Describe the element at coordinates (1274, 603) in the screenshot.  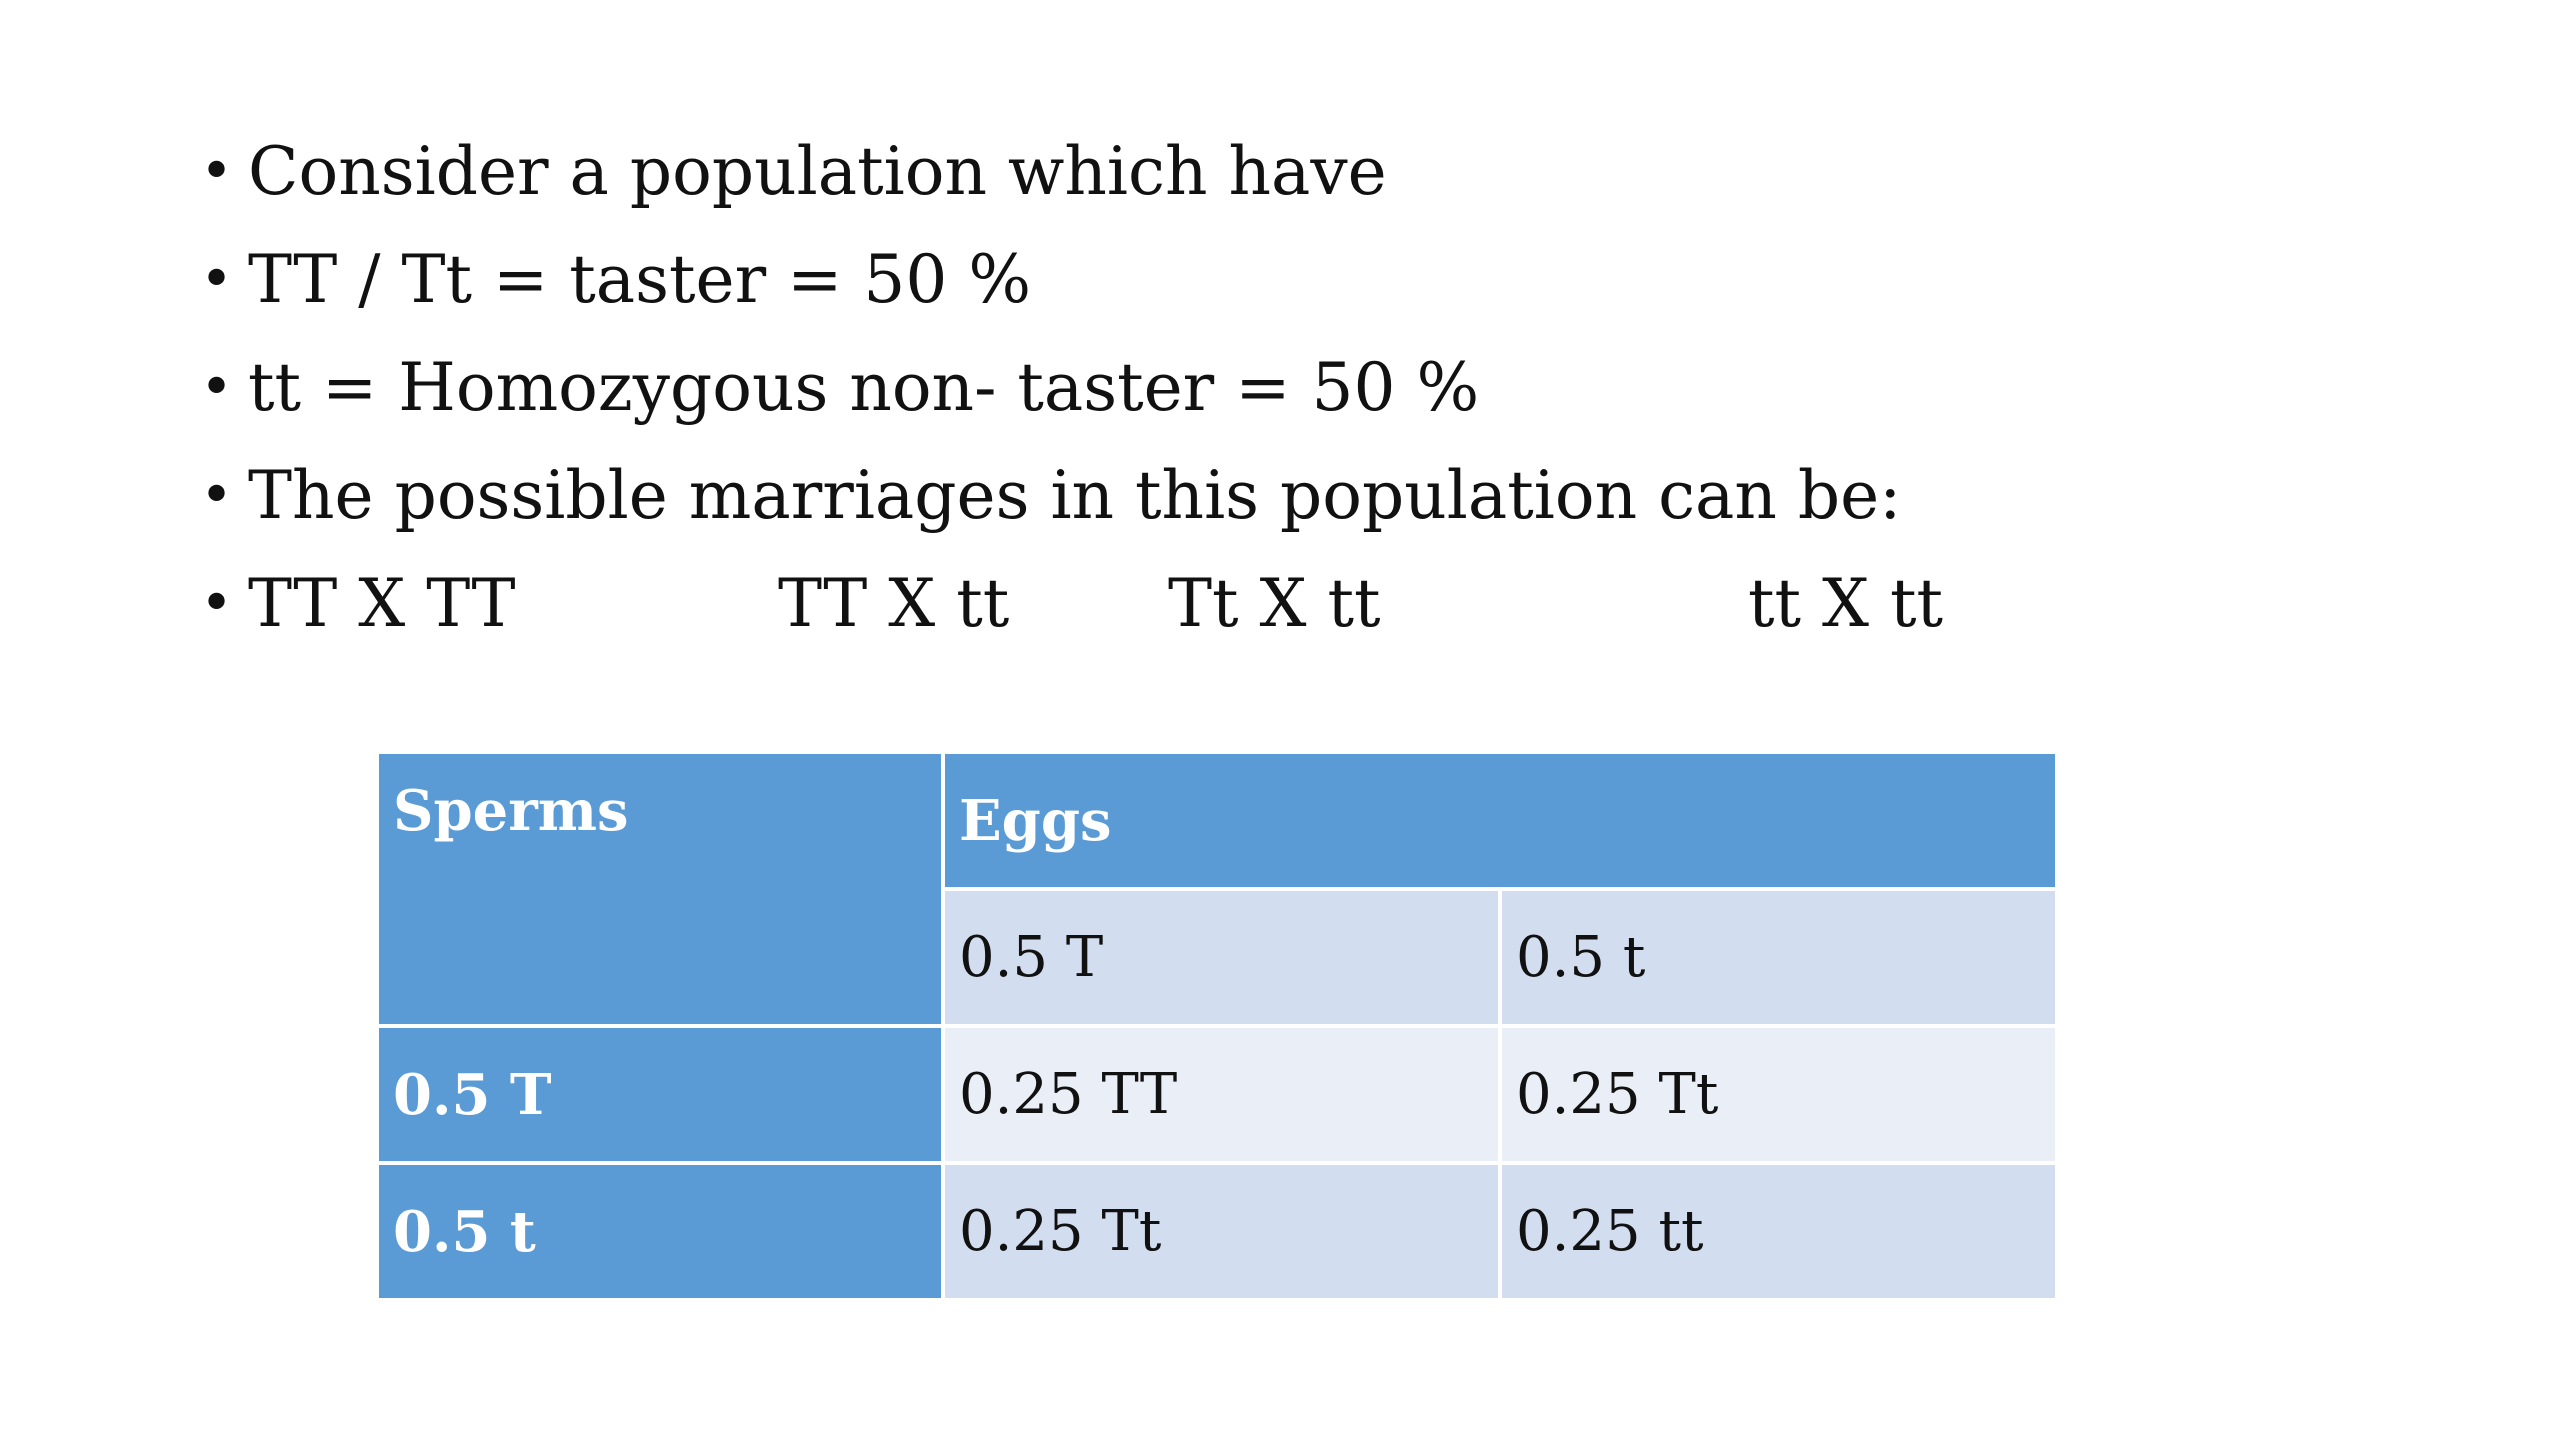
I see `cross-tt-het-x-tt: Tt X tt` at that location.